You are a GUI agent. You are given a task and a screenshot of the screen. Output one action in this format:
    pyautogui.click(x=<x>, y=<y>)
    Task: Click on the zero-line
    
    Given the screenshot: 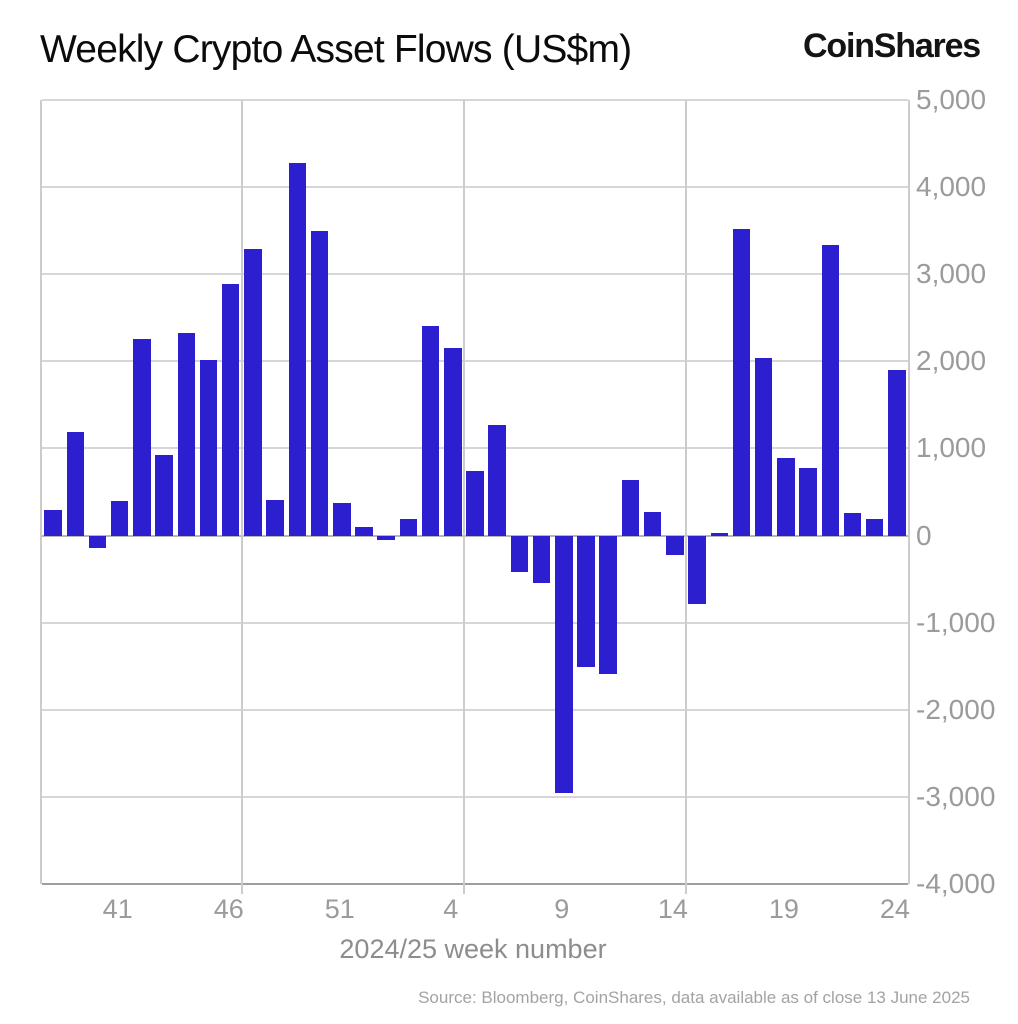 What is the action you would take?
    pyautogui.click(x=475, y=535)
    